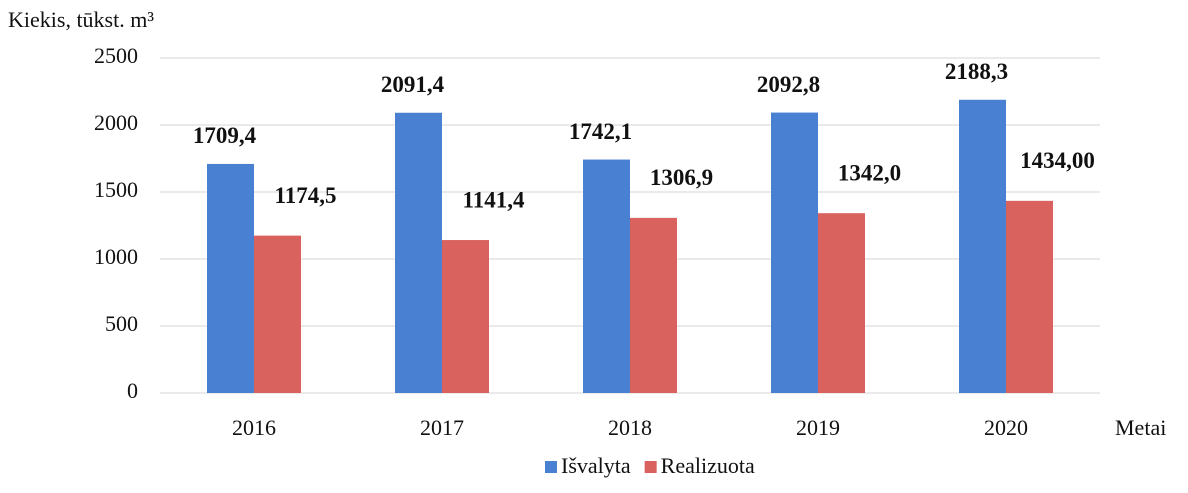  Describe the element at coordinates (681, 177) in the screenshot. I see `value-label: 1306,9` at that location.